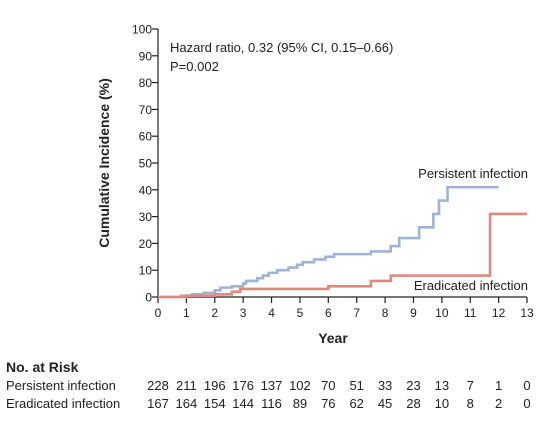 This screenshot has height=421, width=545. I want to click on y-tick-label-30: 30, so click(146, 217).